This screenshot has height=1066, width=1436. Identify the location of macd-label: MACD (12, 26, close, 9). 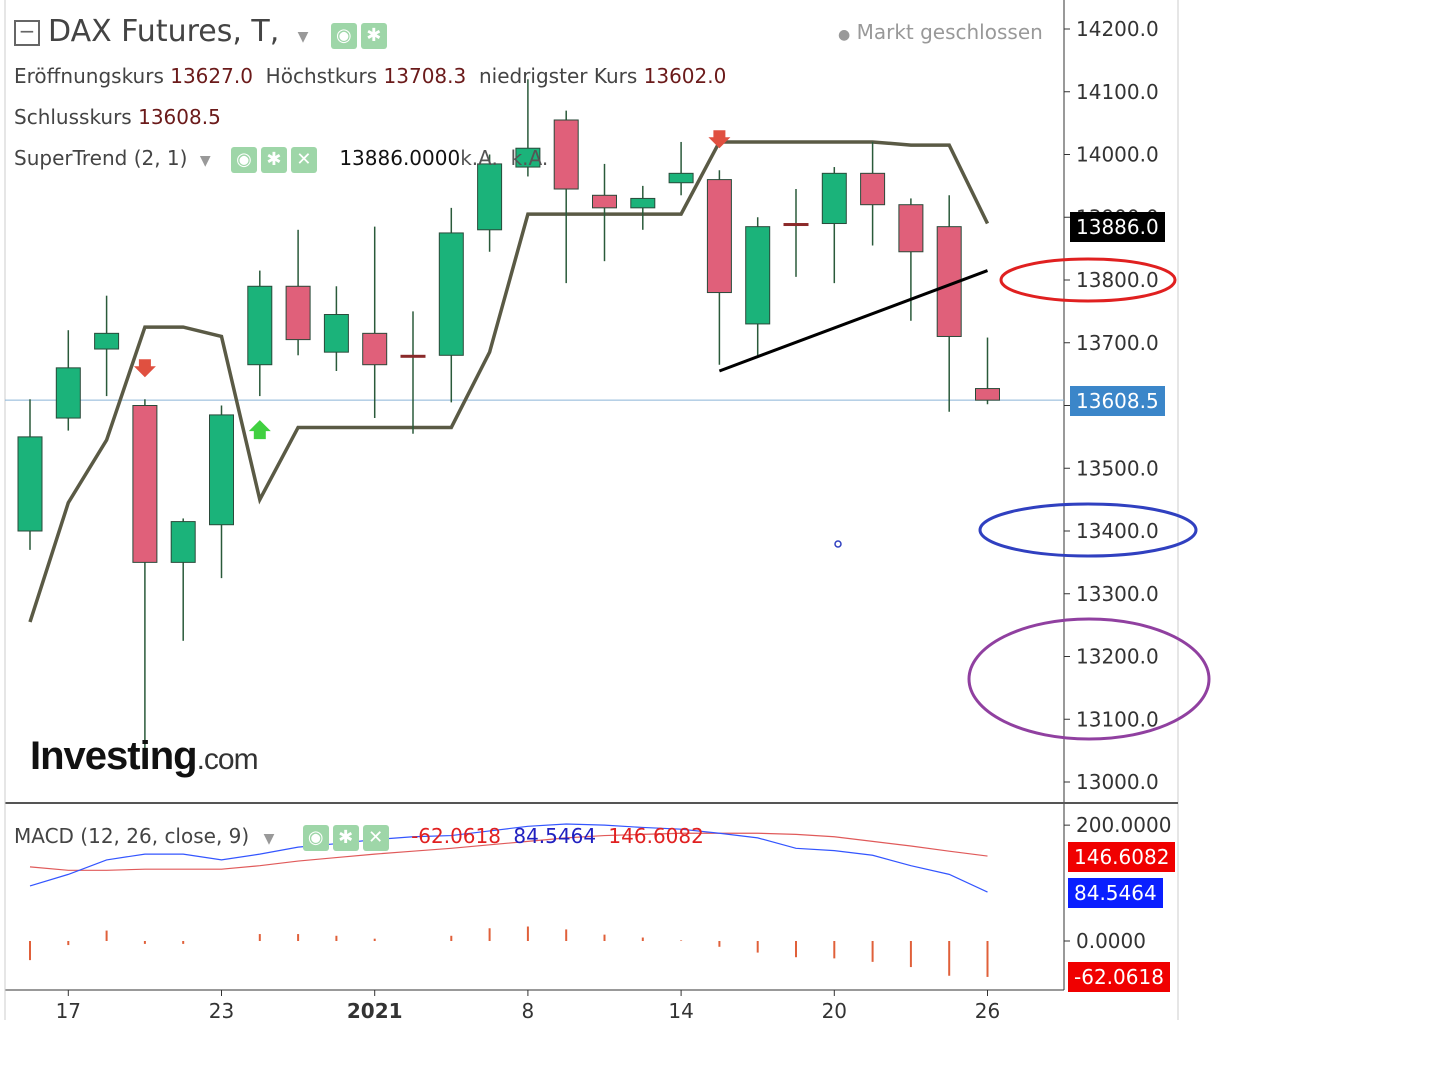
(132, 836).